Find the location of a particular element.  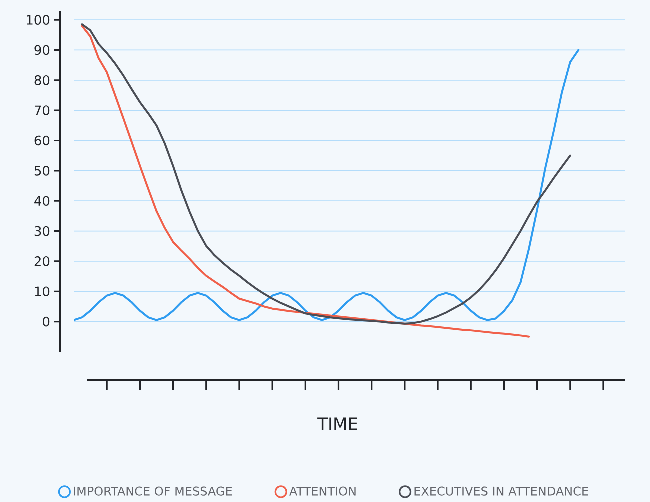

legend-label: IMPORTANCE OF MESSAGE is located at coordinates (153, 491).